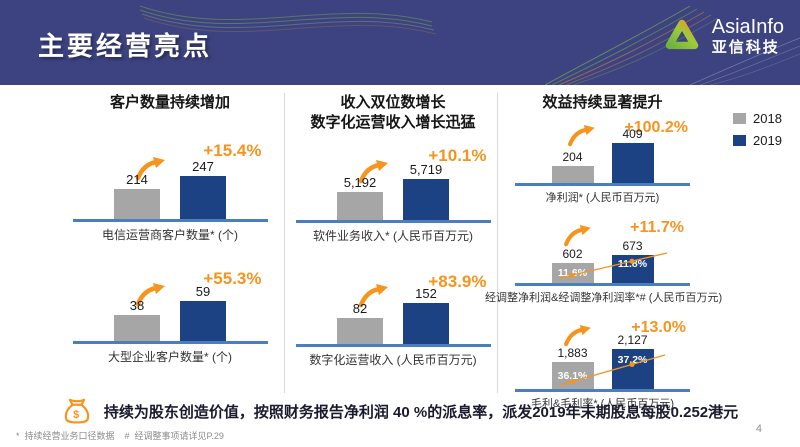 This screenshot has width=800, height=447. Describe the element at coordinates (203, 292) in the screenshot. I see `bar-value-2019: 59` at that location.